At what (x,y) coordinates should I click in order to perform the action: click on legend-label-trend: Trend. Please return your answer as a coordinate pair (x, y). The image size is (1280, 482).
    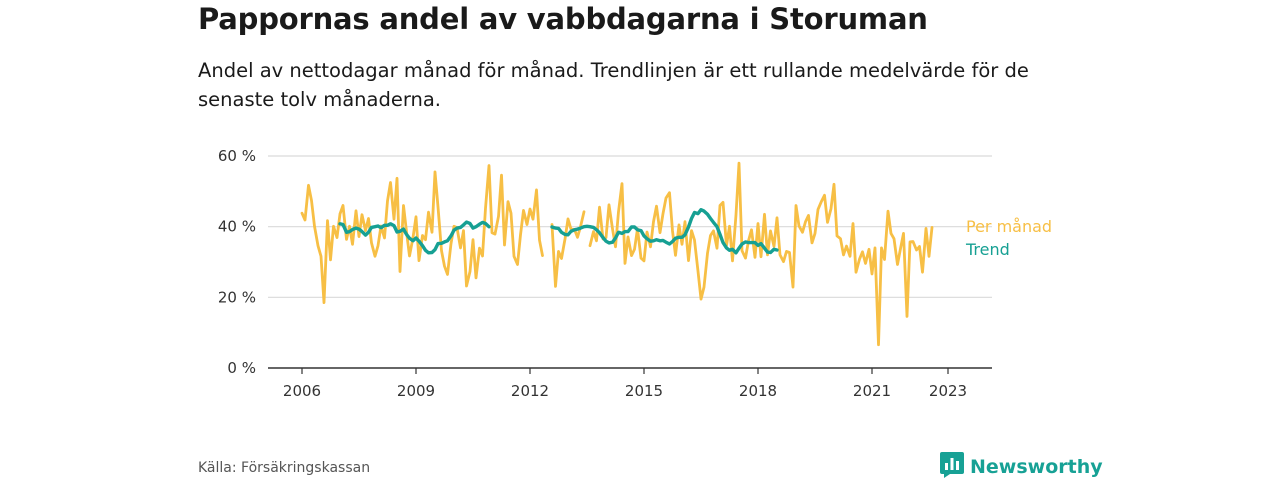
    Looking at the image, I should click on (987, 249).